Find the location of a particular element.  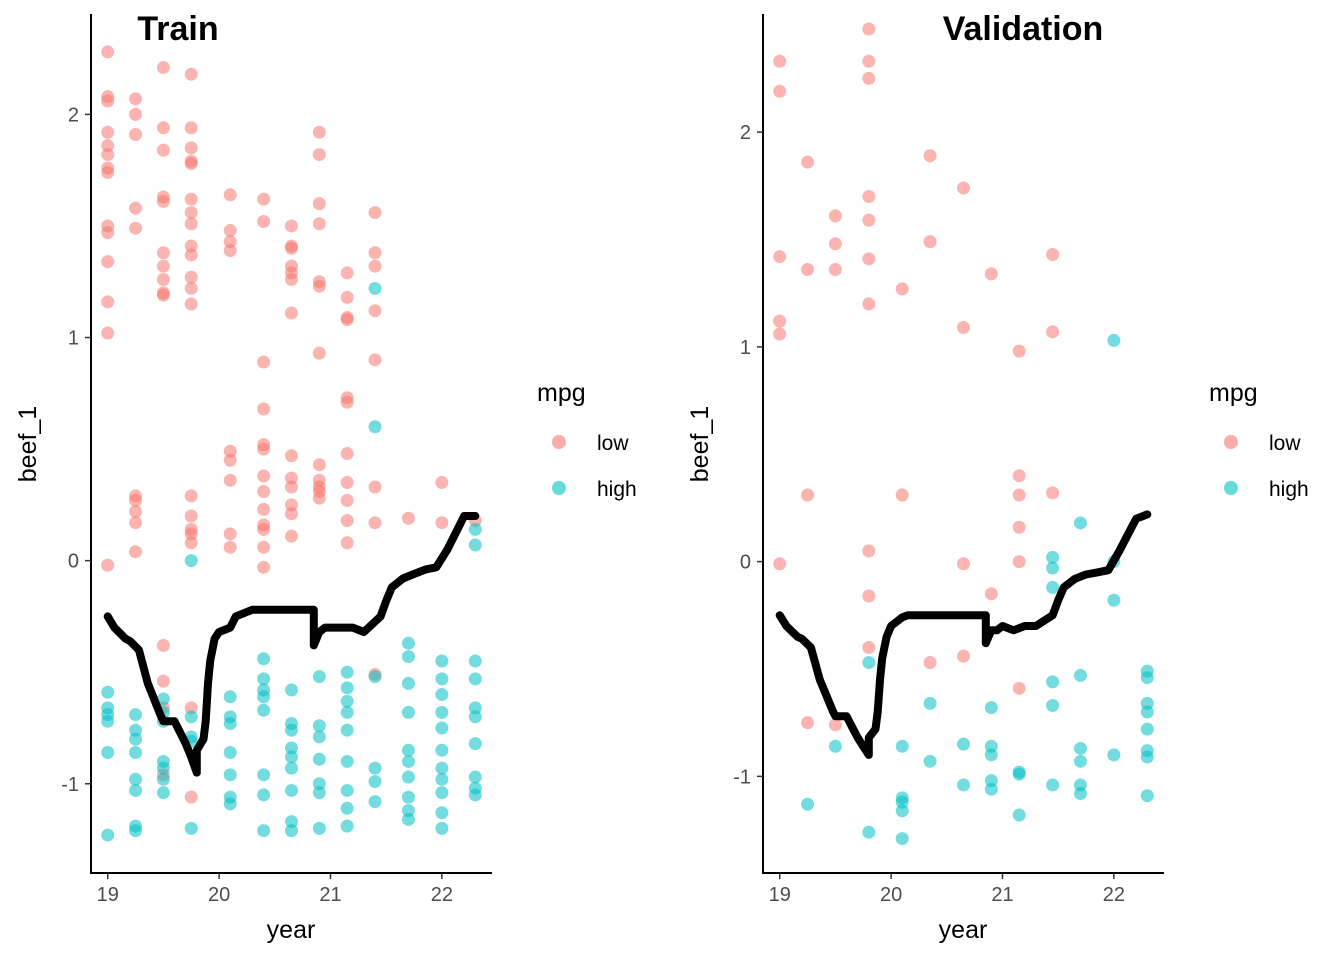

train-legend: mpg low high is located at coordinates (587, 440).